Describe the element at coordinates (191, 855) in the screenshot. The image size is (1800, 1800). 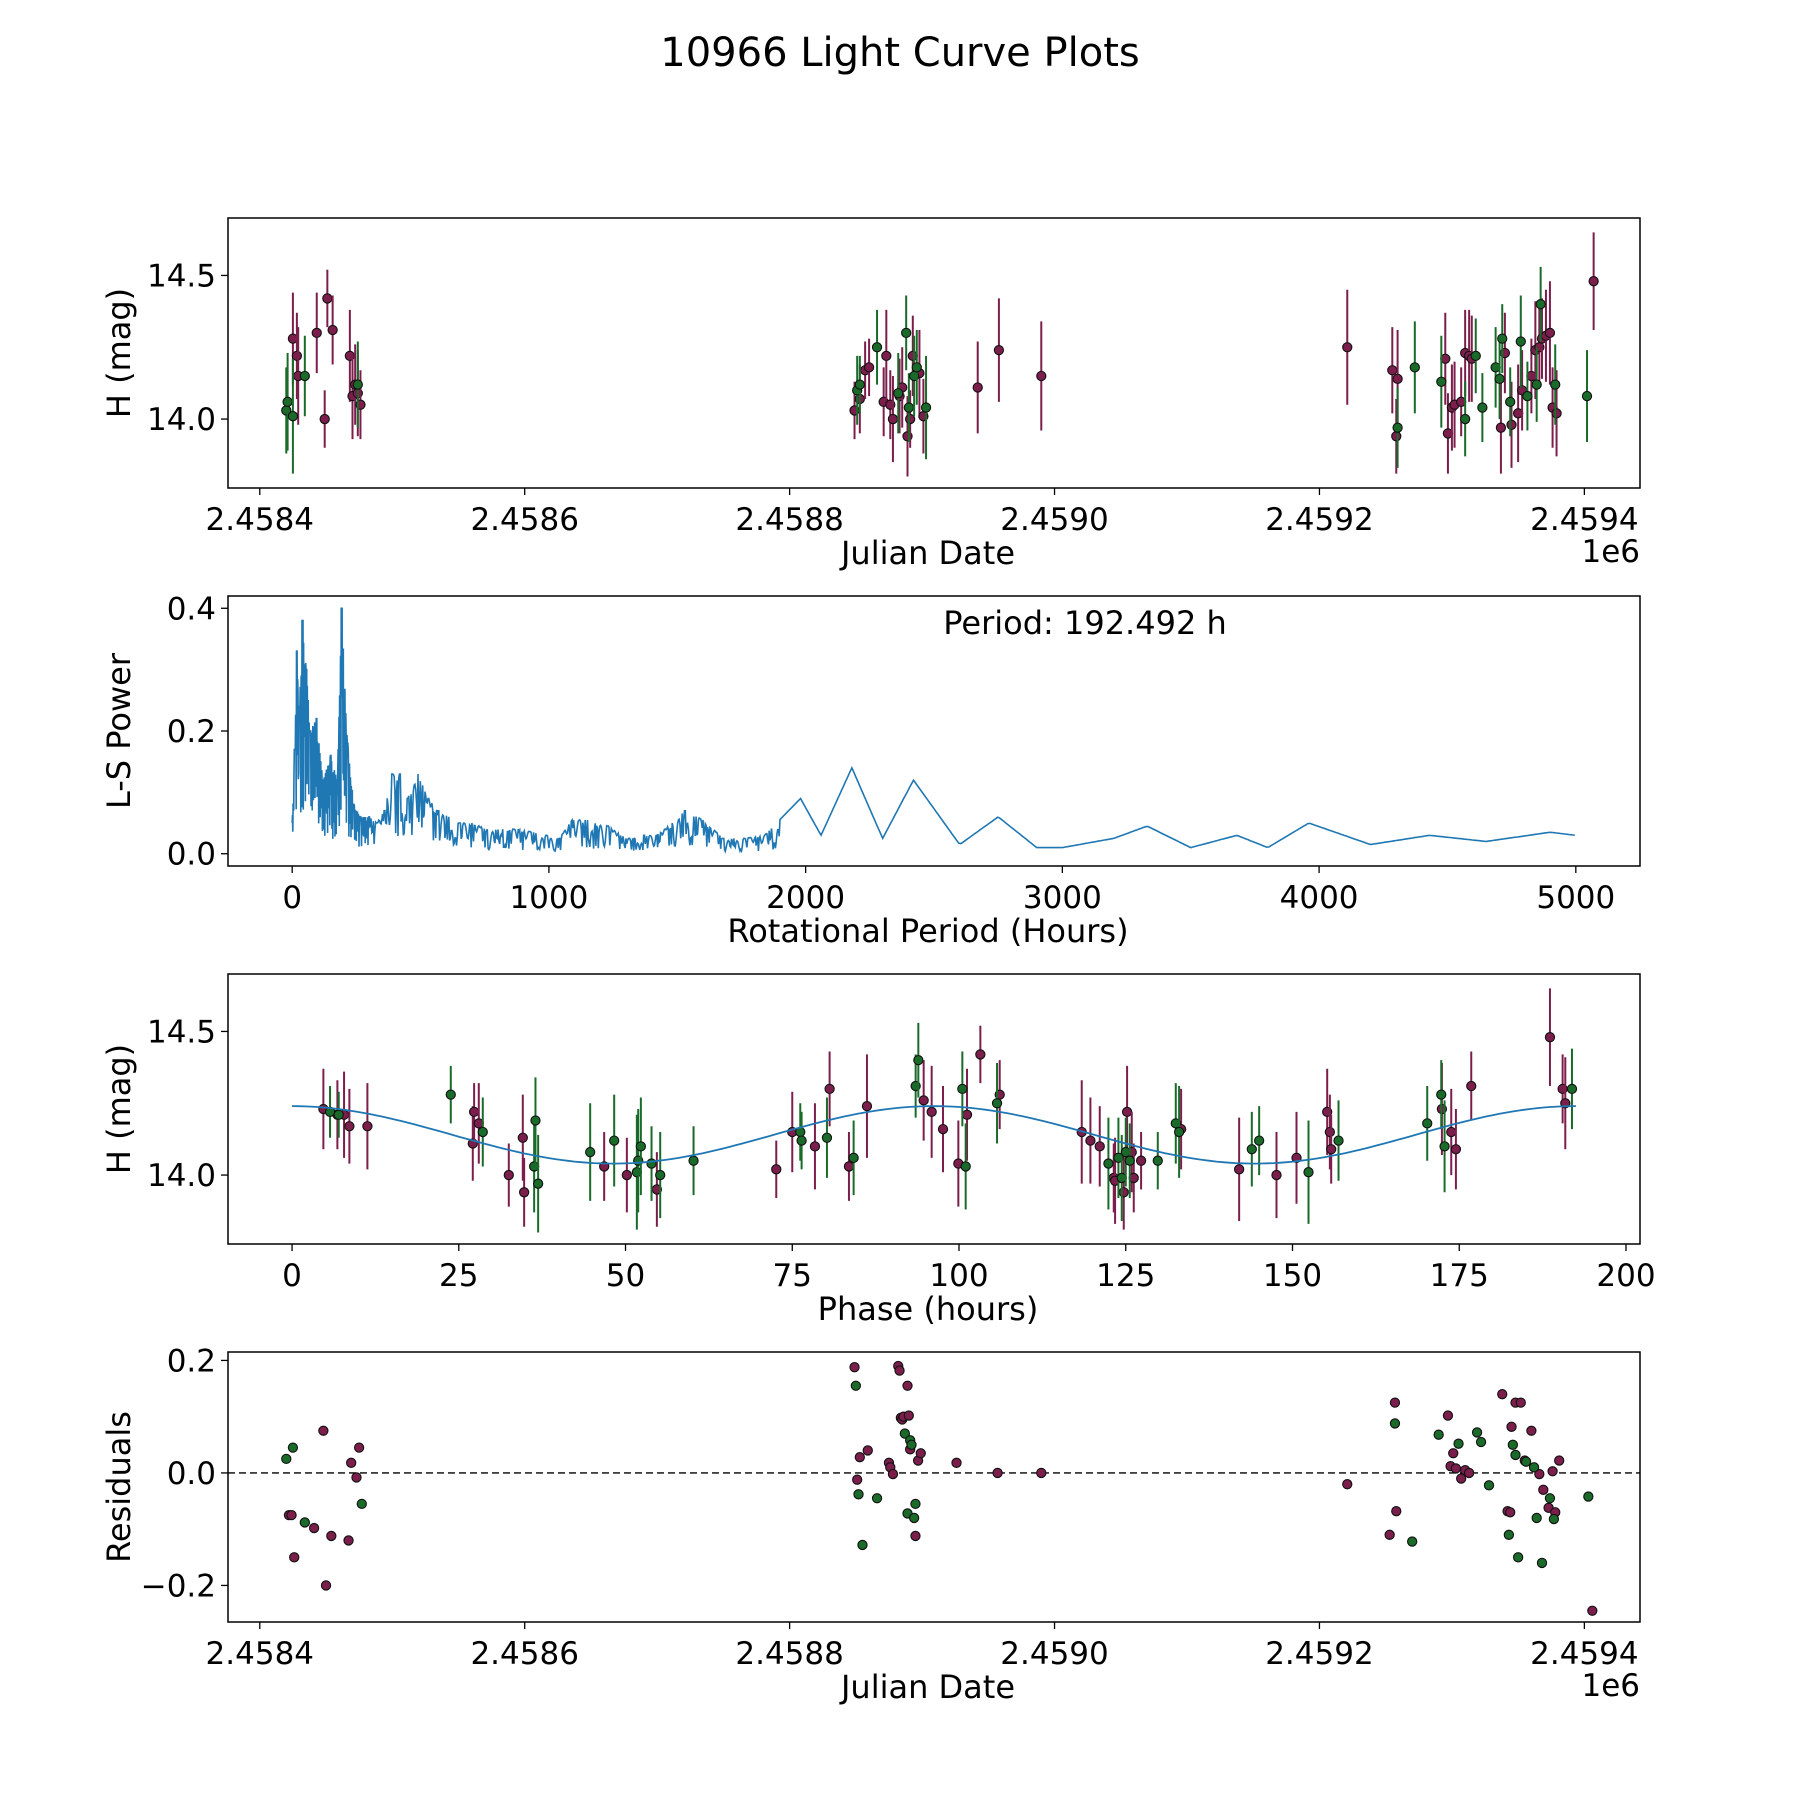
I see `y-tick-label: 0.0` at that location.